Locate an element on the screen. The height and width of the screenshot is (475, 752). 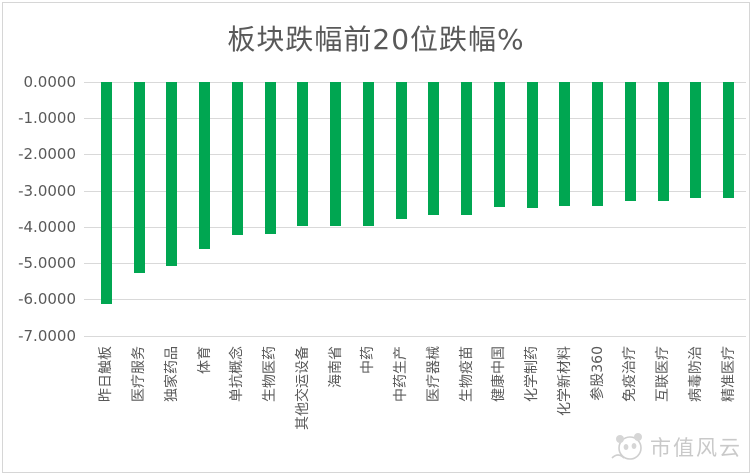
x-axis-label: 化学制药 is located at coordinates (532, 374).